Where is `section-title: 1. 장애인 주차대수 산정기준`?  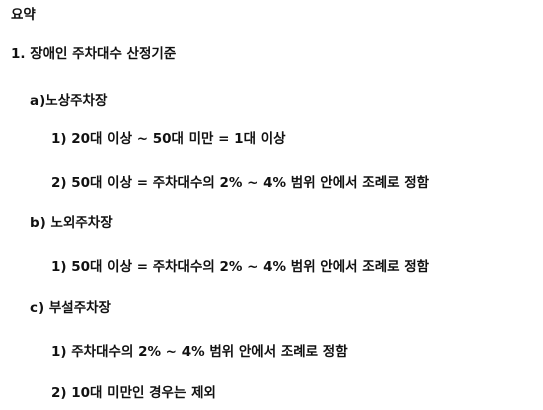
section-title: 1. 장애인 주차대수 산정기준 is located at coordinates (94, 54).